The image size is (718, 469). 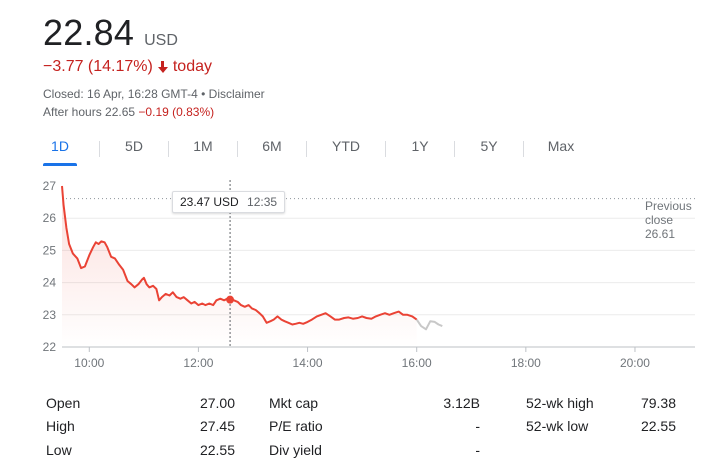 What do you see at coordinates (429, 325) in the screenshot?
I see `after-hours-line` at bounding box center [429, 325].